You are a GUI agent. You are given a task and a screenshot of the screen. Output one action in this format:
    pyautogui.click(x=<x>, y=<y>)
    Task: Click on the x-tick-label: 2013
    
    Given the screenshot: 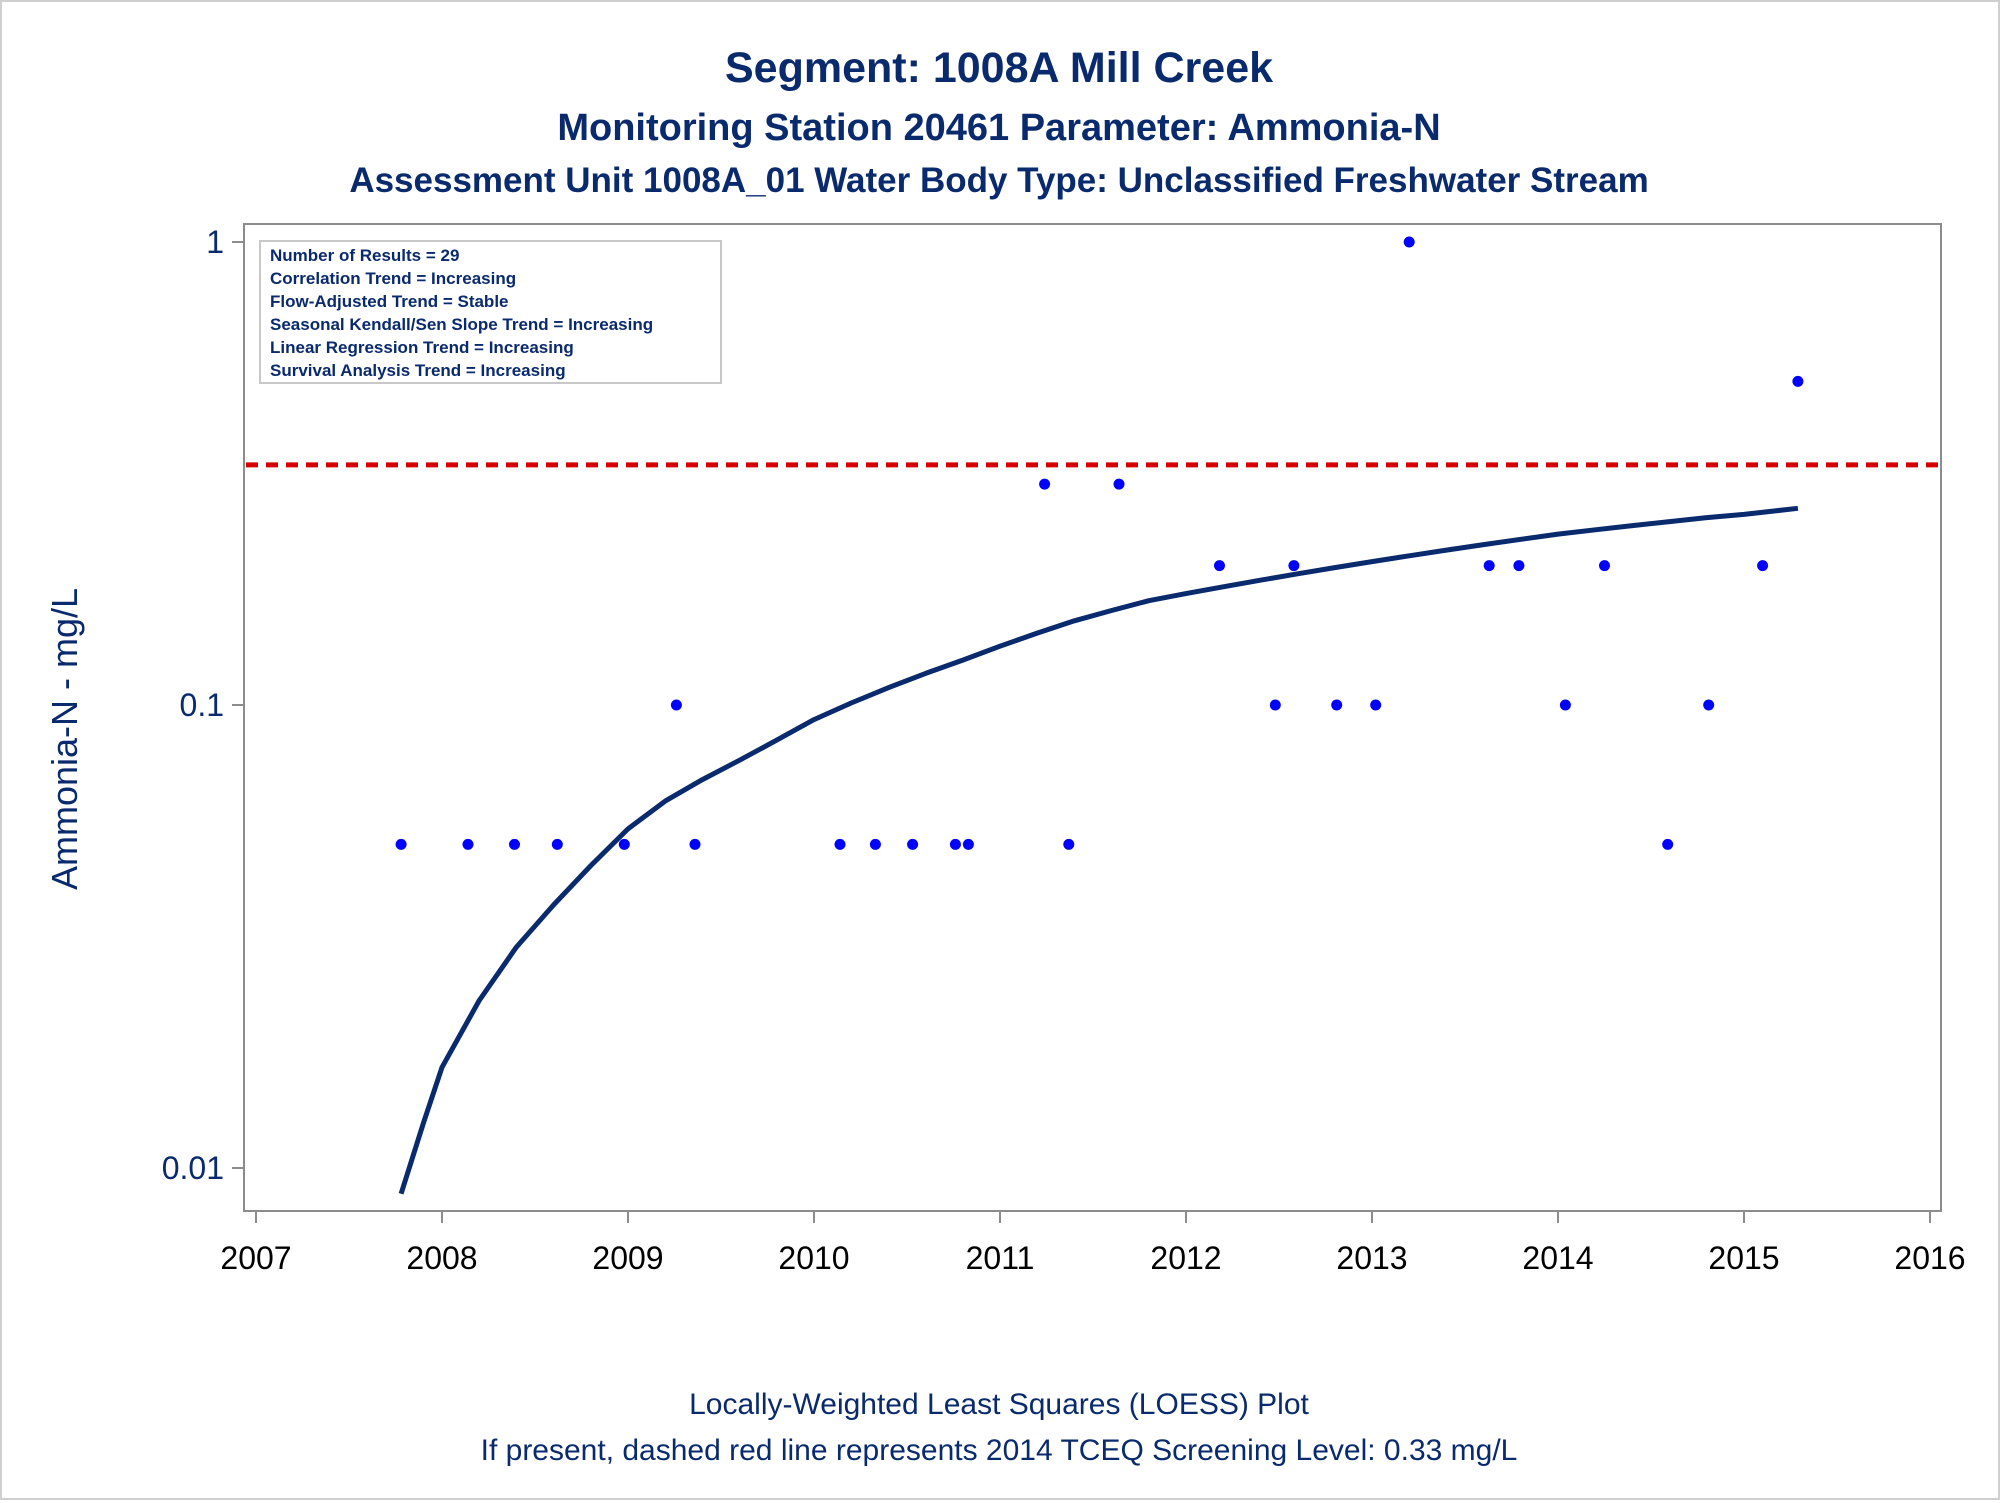 What is the action you would take?
    pyautogui.click(x=1371, y=1258)
    